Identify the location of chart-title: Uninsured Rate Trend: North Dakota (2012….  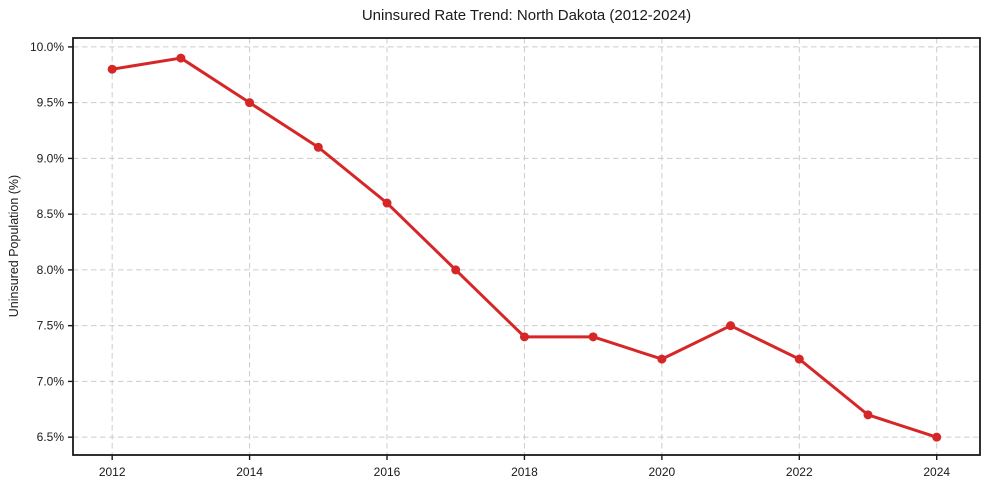
(526, 15).